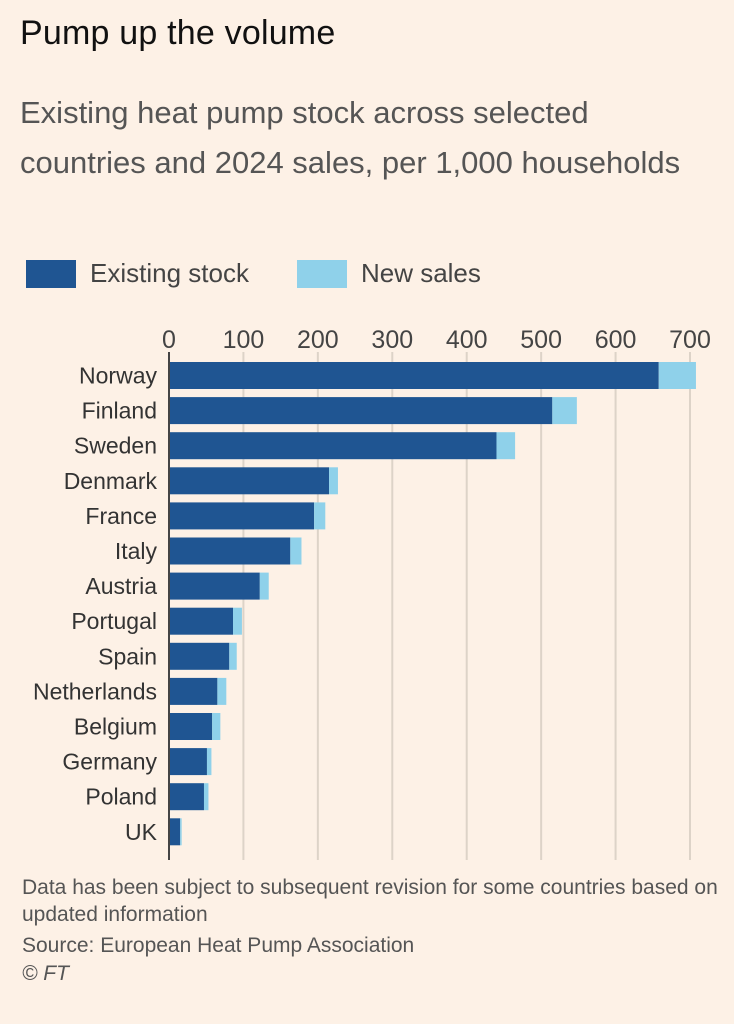  Describe the element at coordinates (199, 656) in the screenshot. I see `bar-spain-existing-stock` at that location.